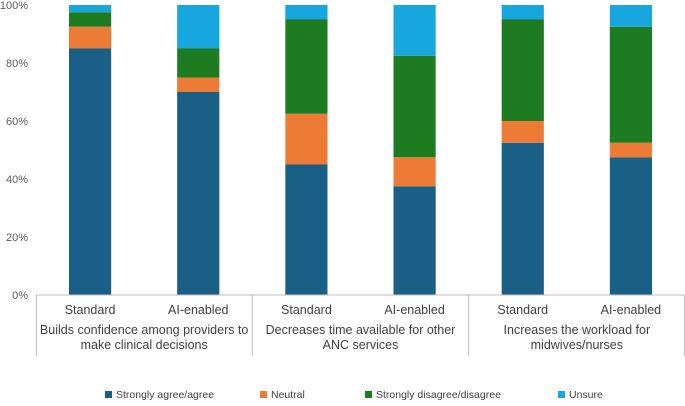 This screenshot has height=406, width=685. What do you see at coordinates (361, 345) in the screenshot?
I see `x-group-label: ANC services` at bounding box center [361, 345].